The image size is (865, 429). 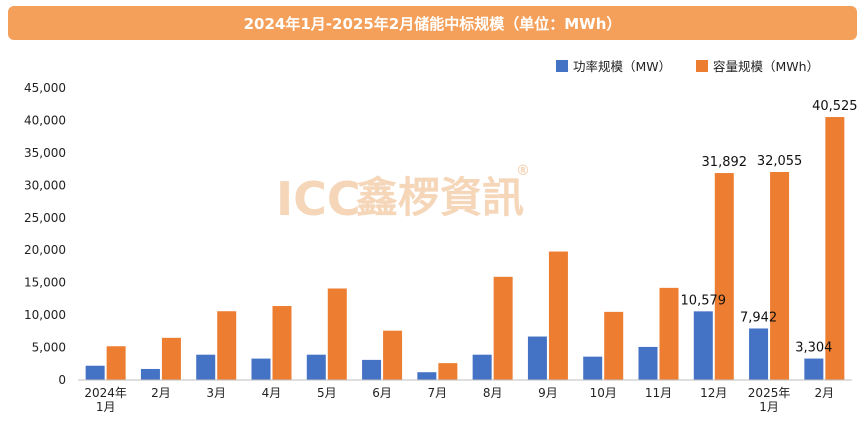 What do you see at coordinates (272, 393) in the screenshot?
I see `x-tick-label: 4月` at bounding box center [272, 393].